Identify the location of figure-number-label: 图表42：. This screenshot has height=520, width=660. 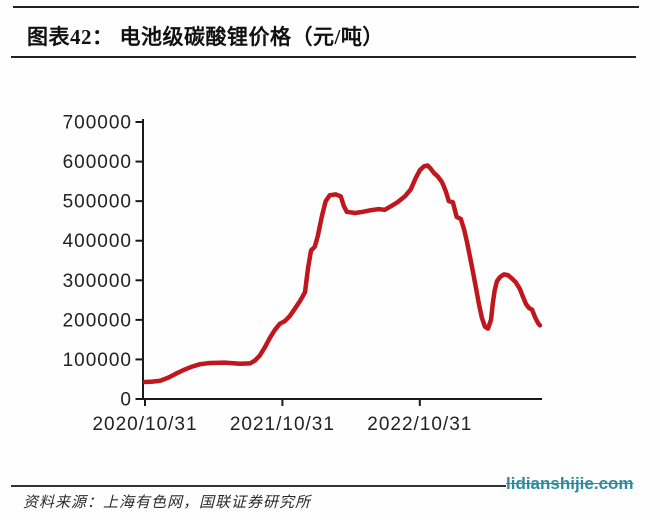
(70, 37).